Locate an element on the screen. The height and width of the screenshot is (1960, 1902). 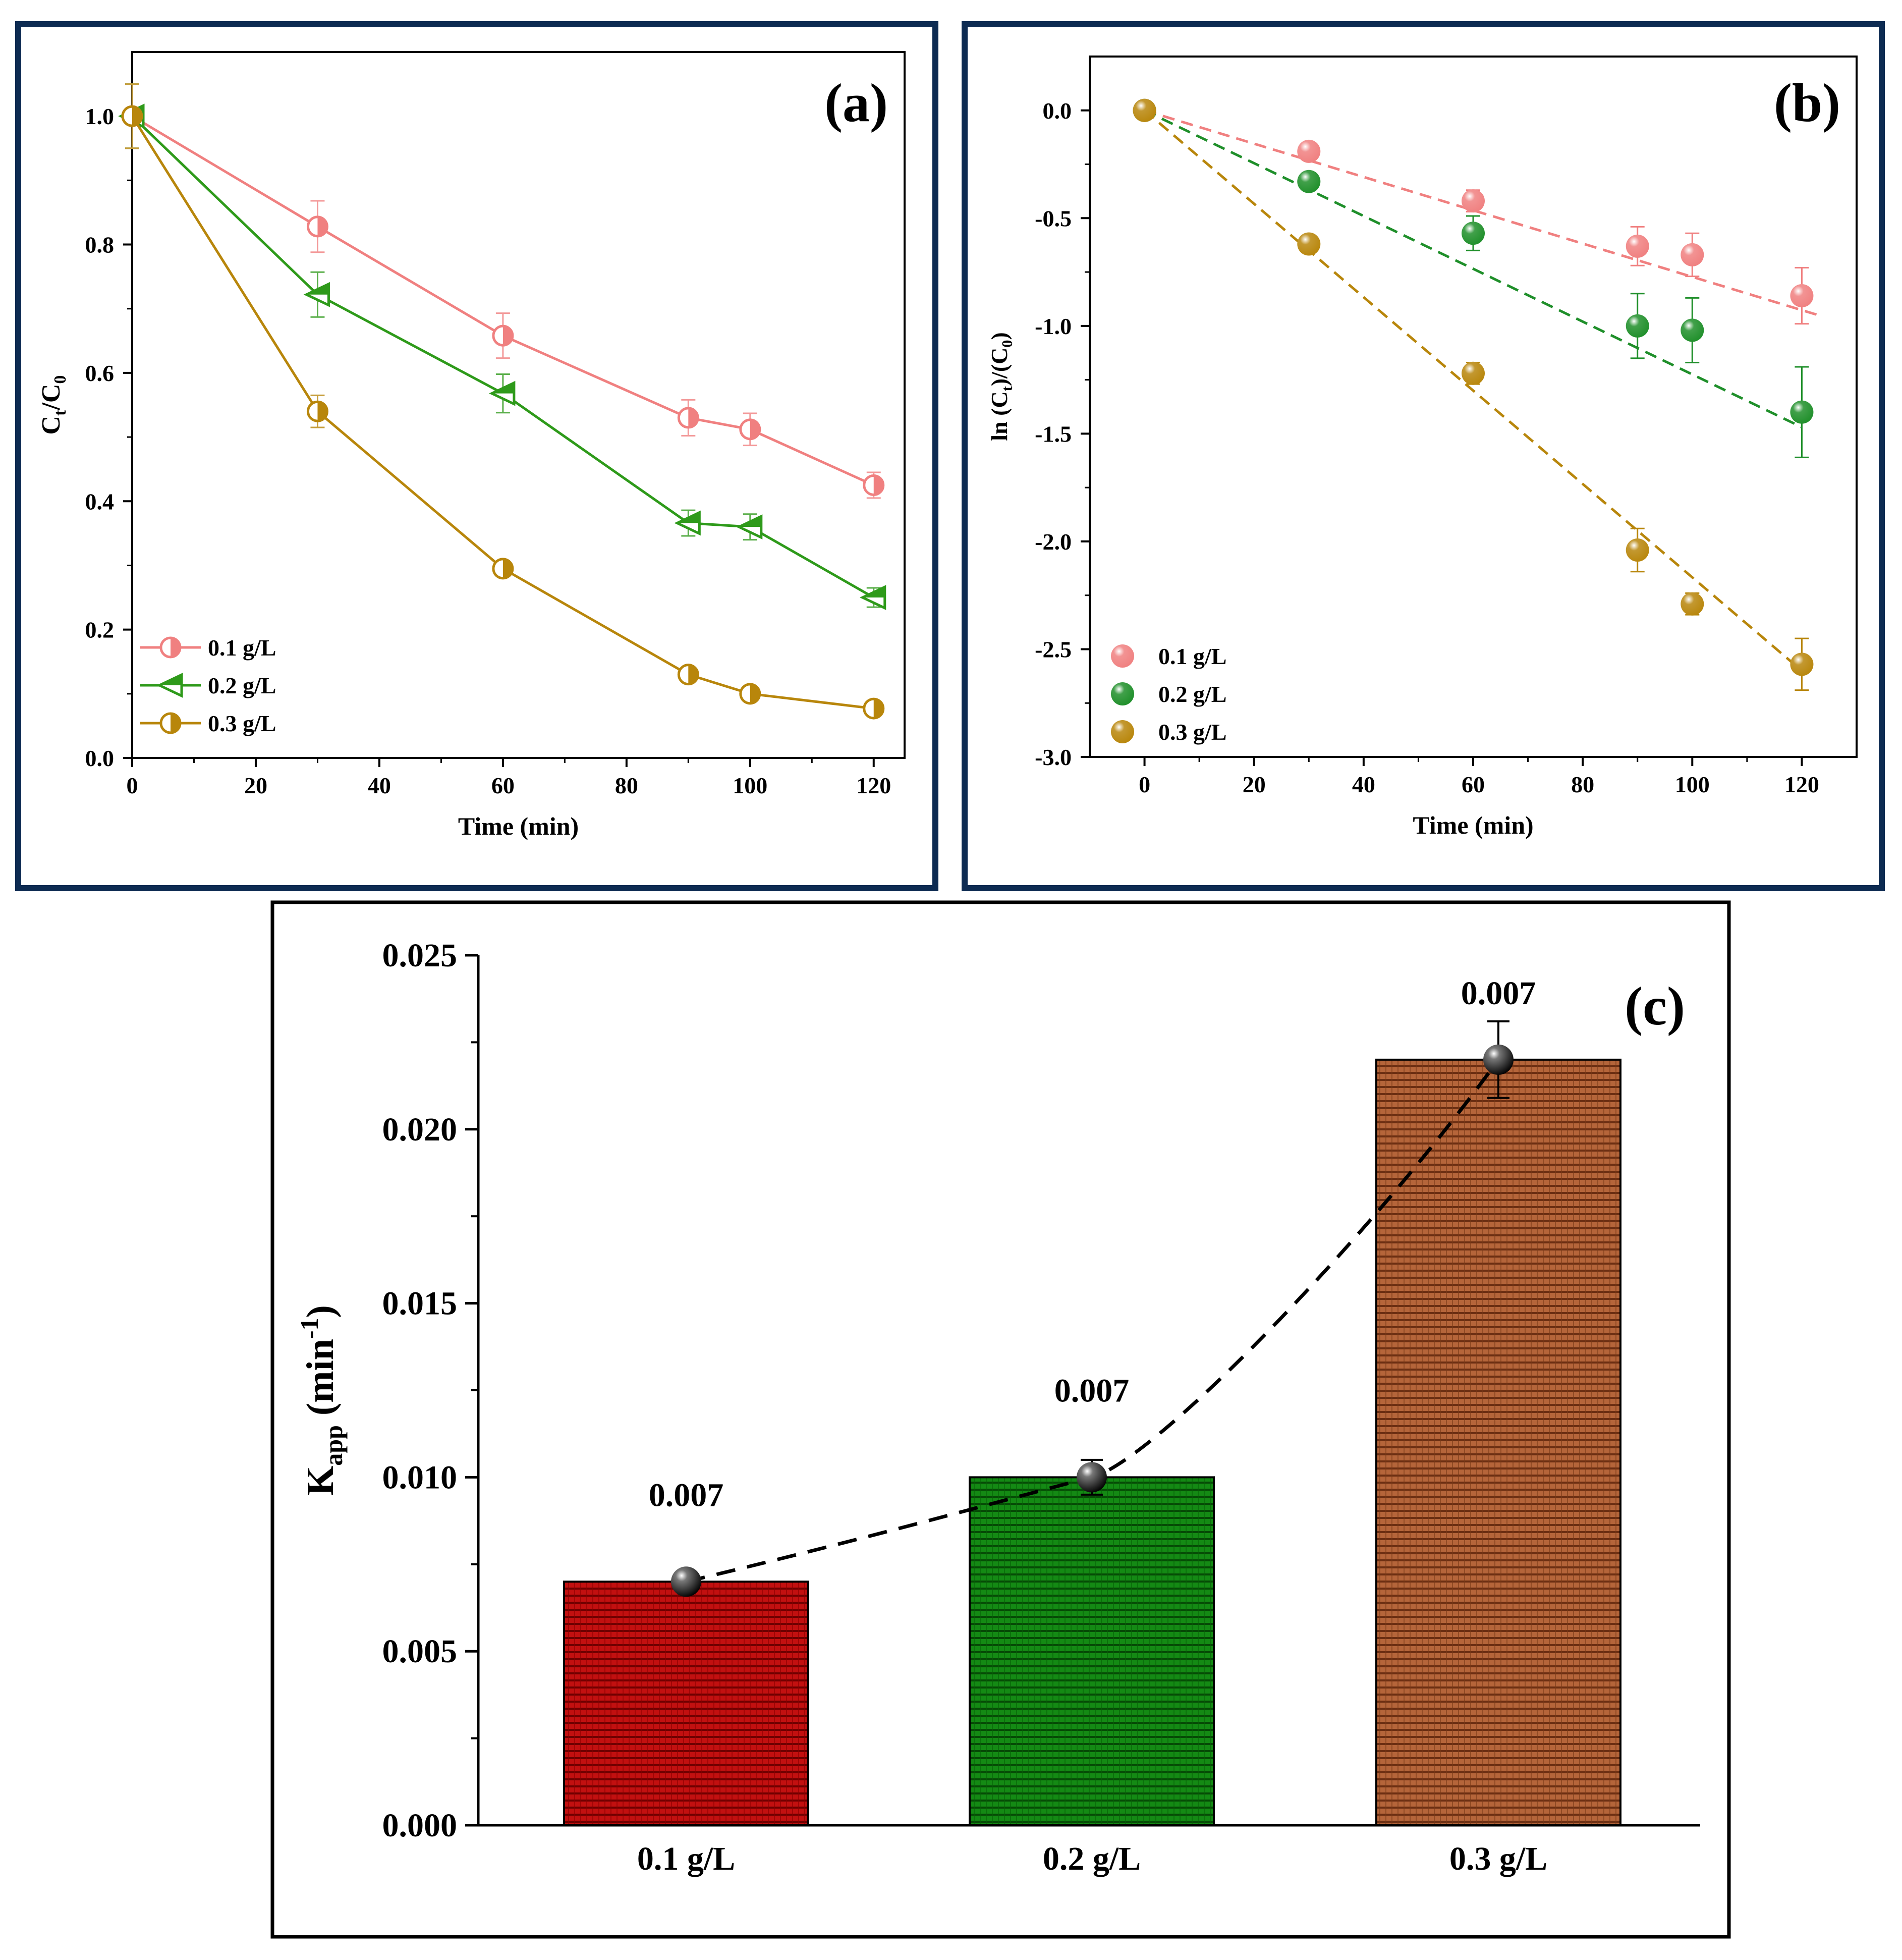
panel-b-x-tick-label: 100 is located at coordinates (1692, 784).